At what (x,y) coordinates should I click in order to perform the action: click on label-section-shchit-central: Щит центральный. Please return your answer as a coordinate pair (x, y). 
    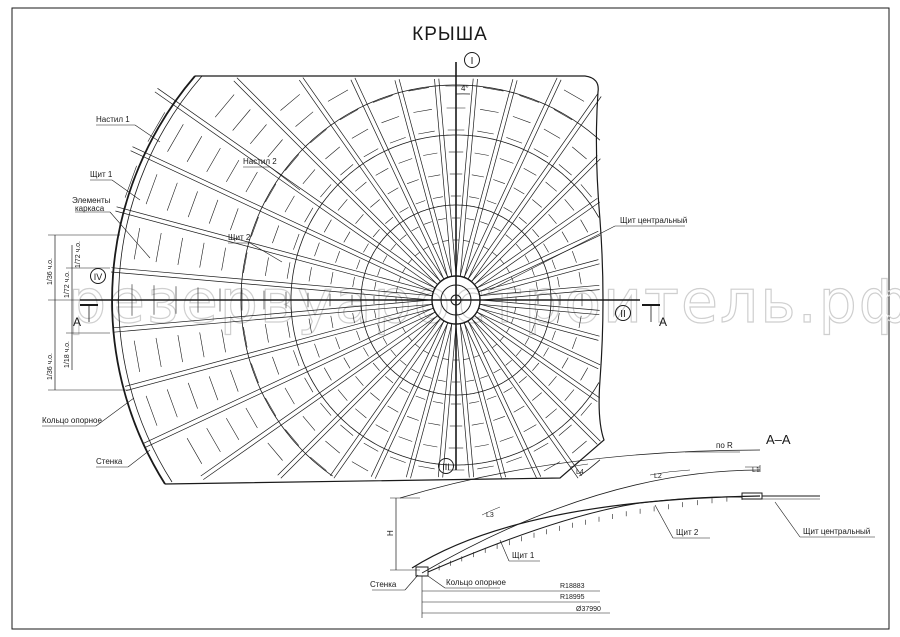
    Looking at the image, I should click on (836, 531).